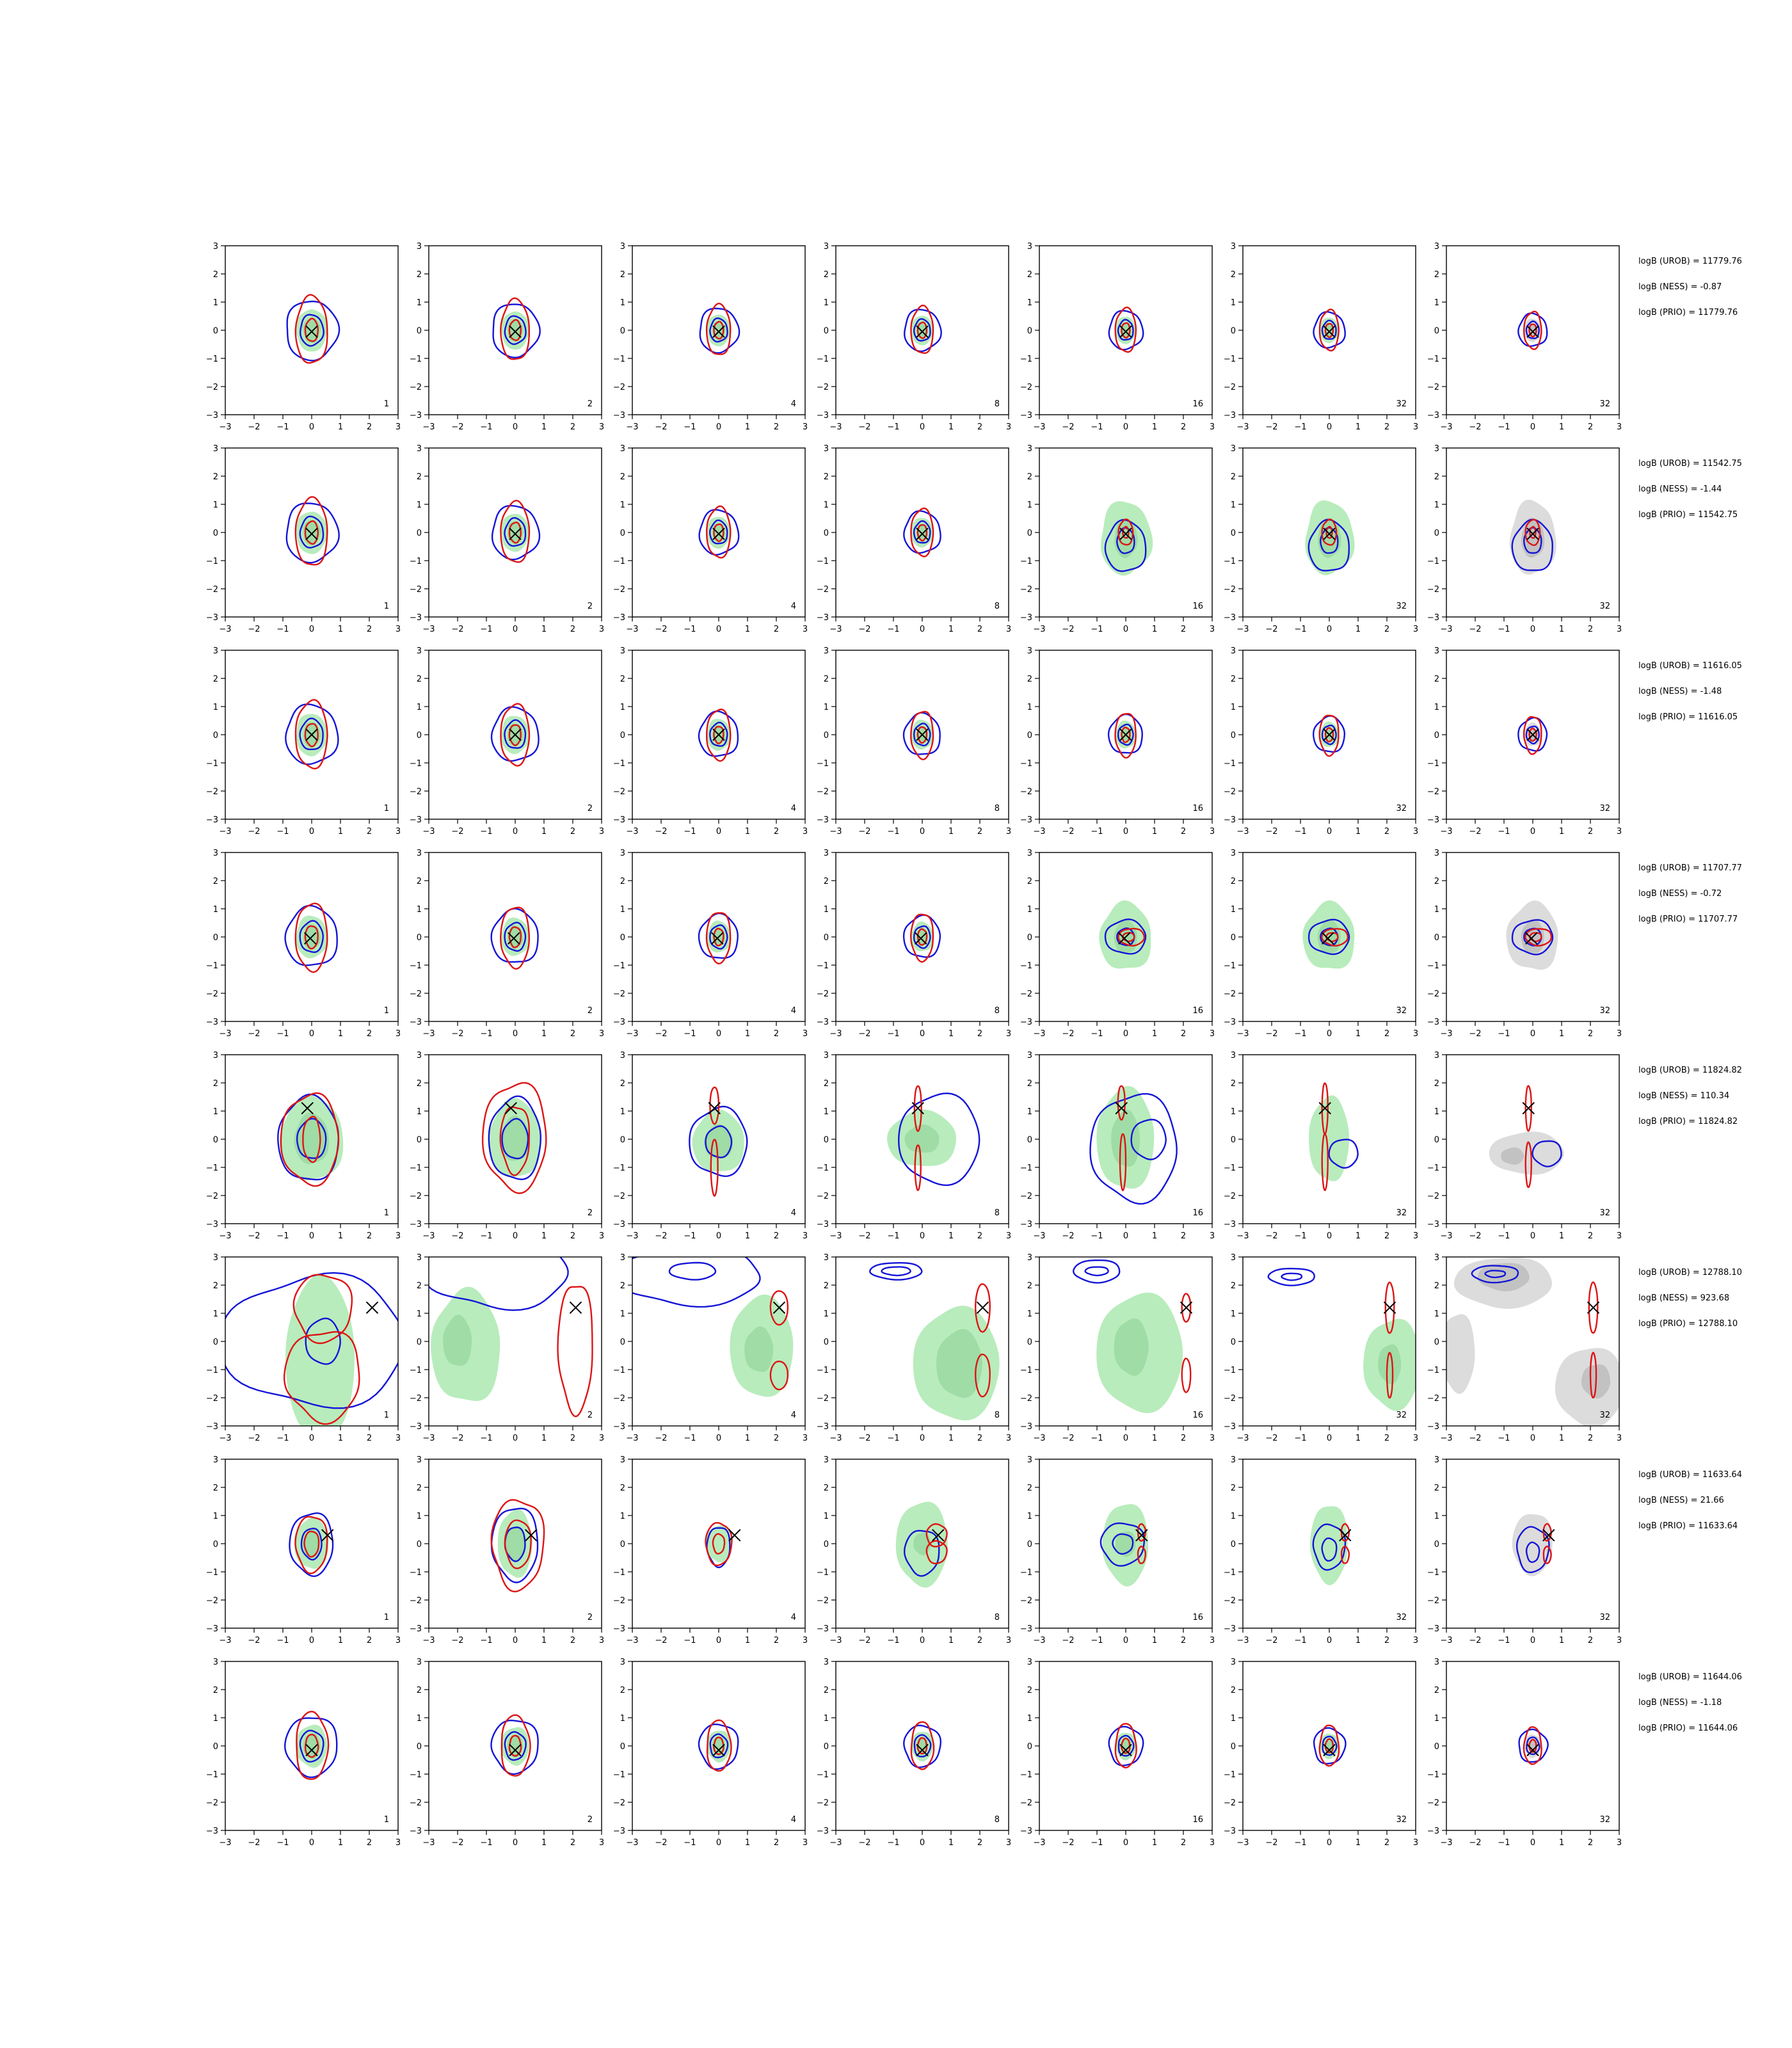  I want to click on row-stat-text: logB (PRIO) = 11633.64, so click(1688, 1526).